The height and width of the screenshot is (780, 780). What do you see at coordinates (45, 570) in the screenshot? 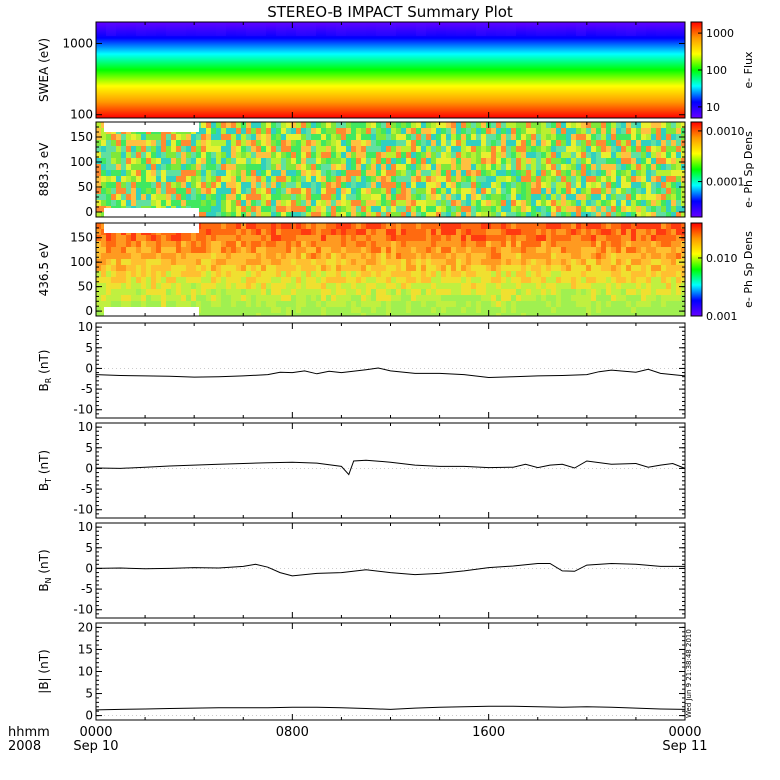
I see `y-axis-label: BN (nT)` at bounding box center [45, 570].